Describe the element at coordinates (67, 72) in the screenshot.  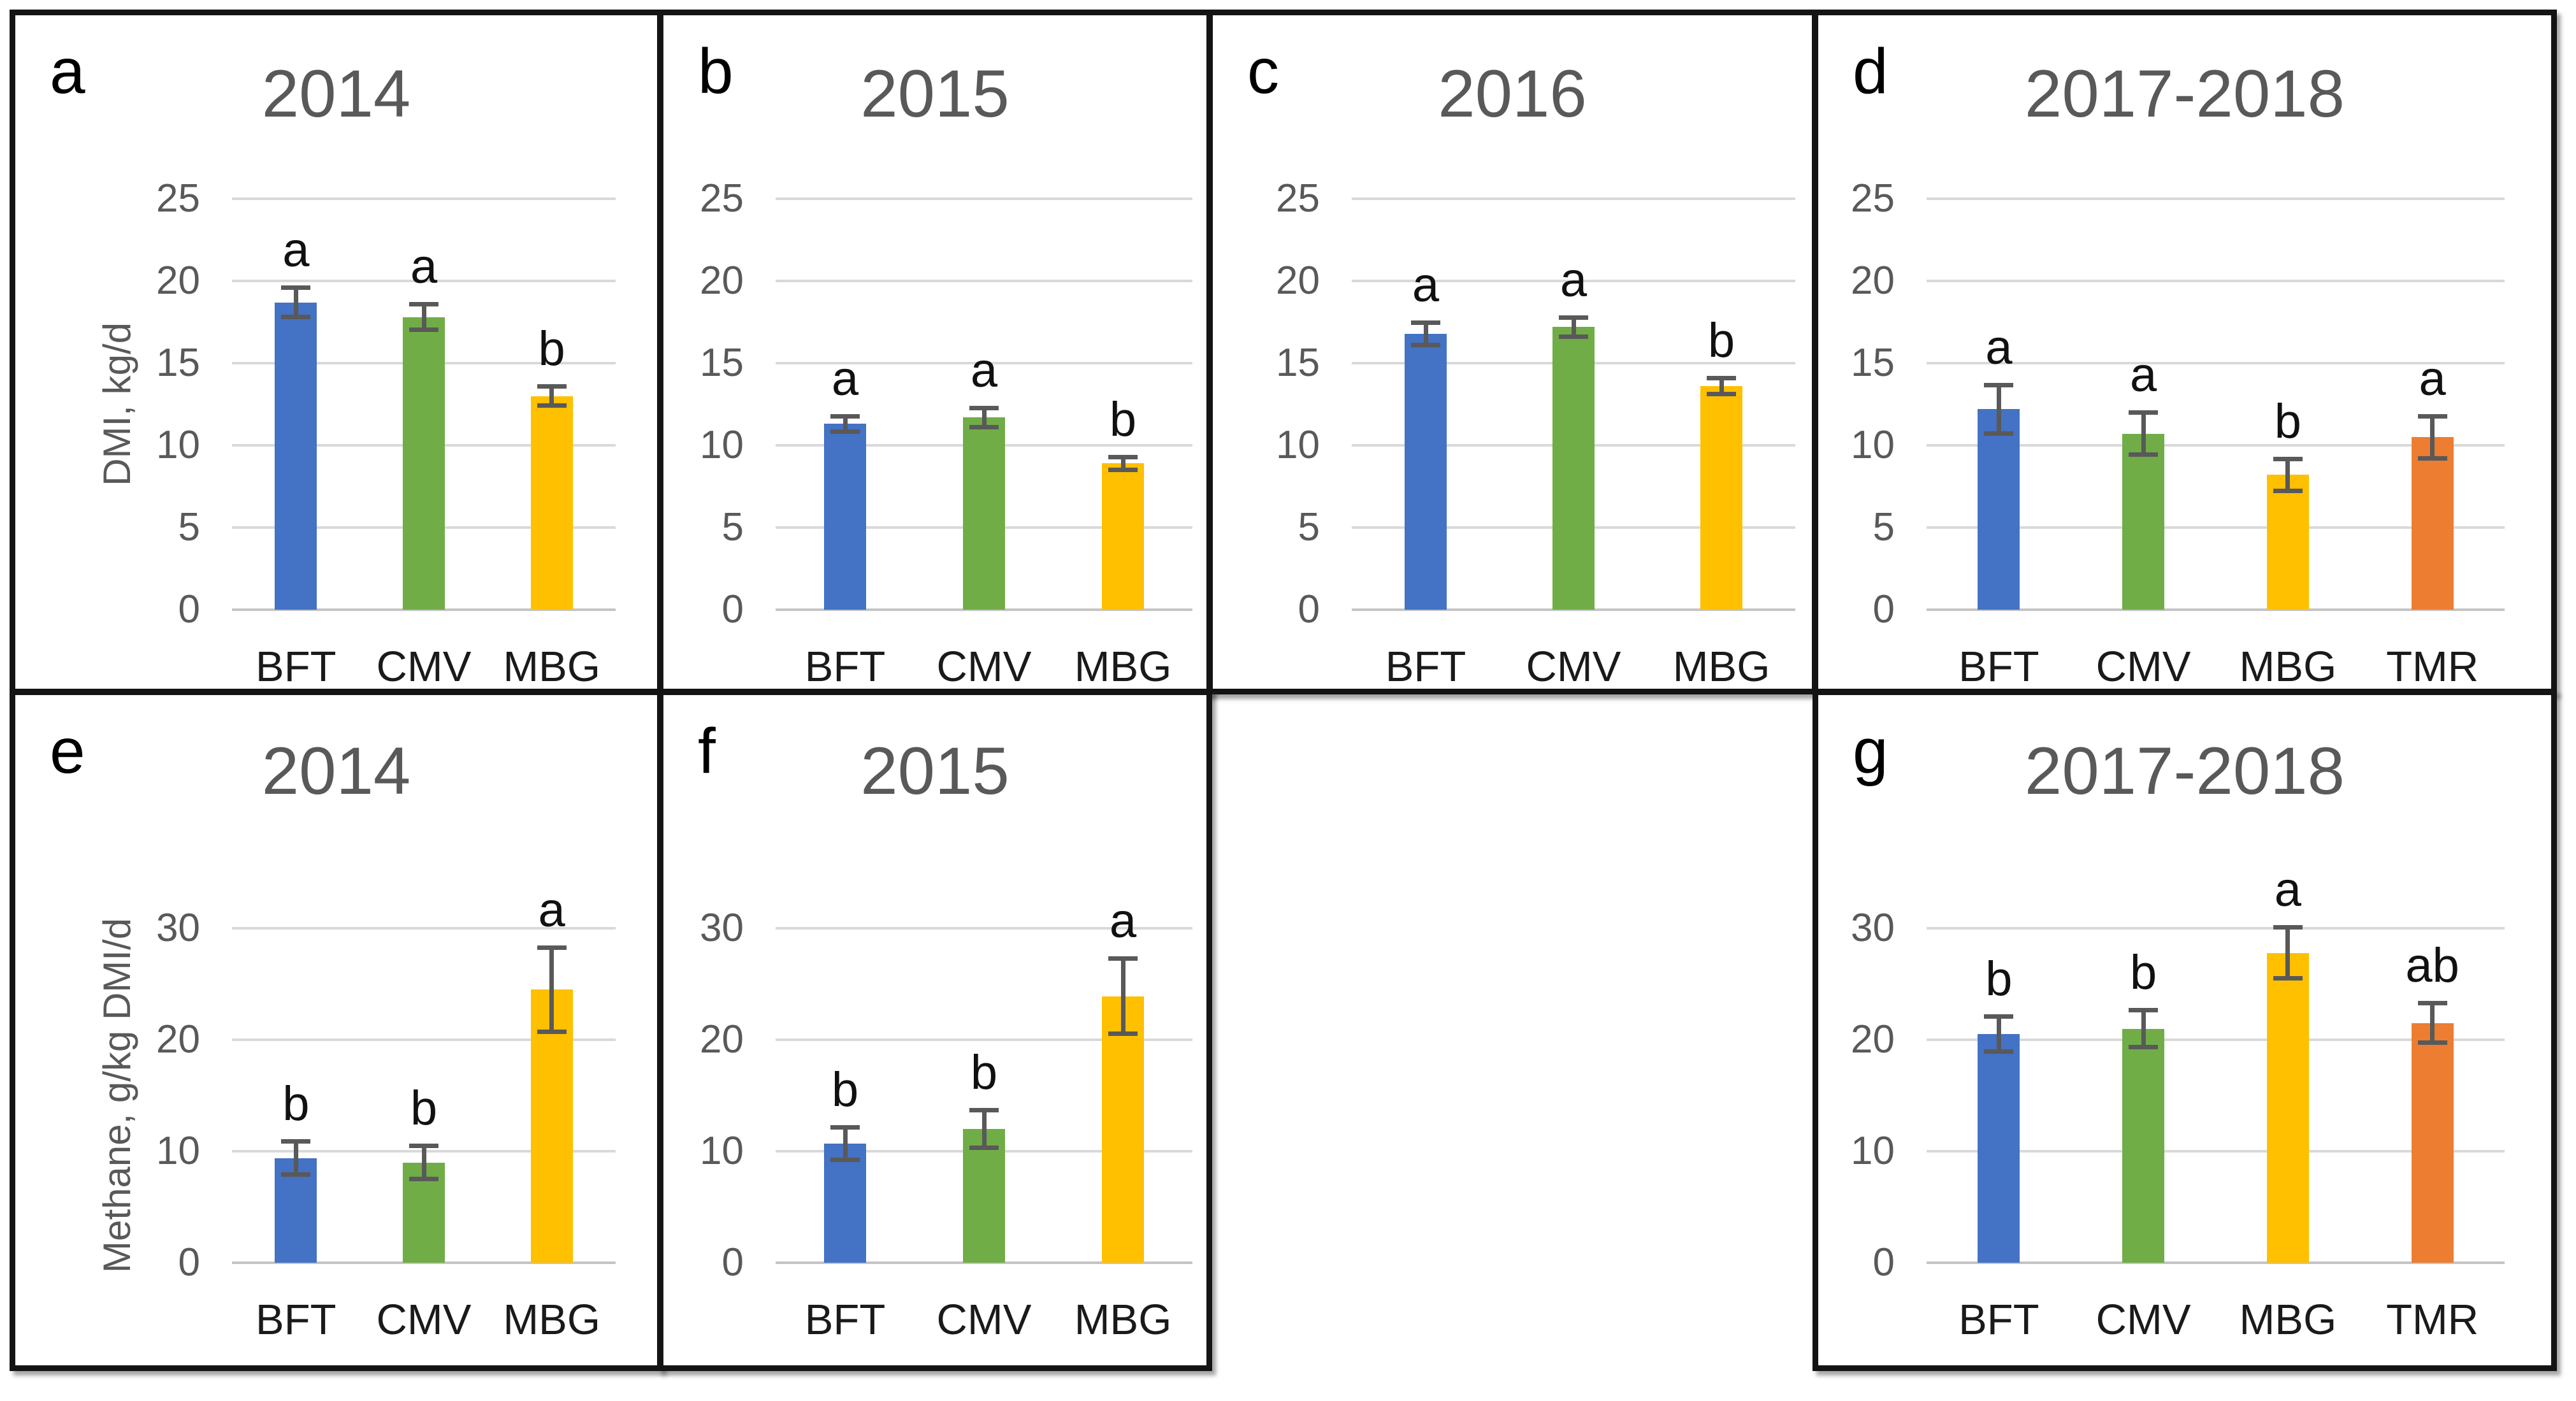
I see `panel-letter: a` at that location.